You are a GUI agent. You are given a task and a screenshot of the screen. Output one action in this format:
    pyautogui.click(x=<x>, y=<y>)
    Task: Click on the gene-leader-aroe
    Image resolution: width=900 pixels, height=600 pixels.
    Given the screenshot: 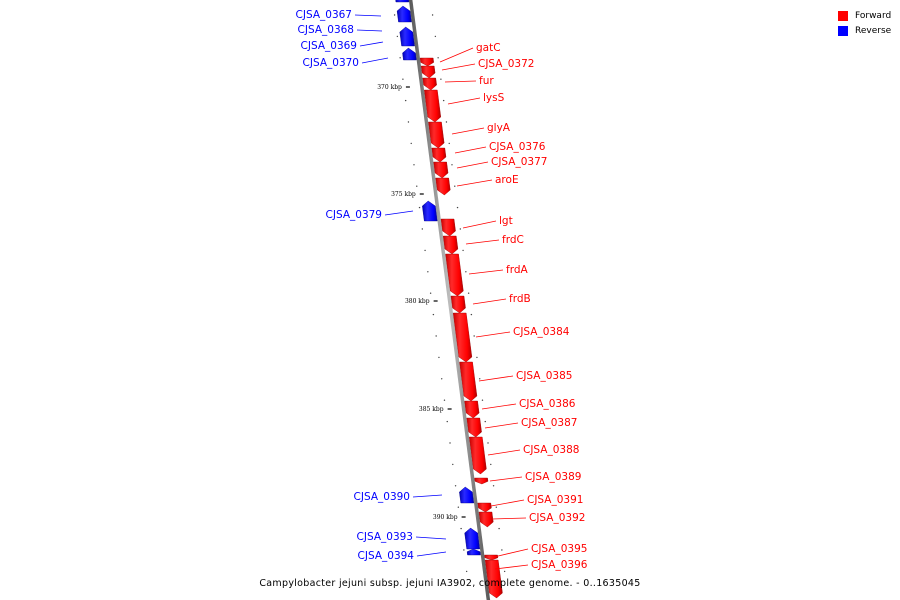 What is the action you would take?
    pyautogui.click(x=474, y=183)
    